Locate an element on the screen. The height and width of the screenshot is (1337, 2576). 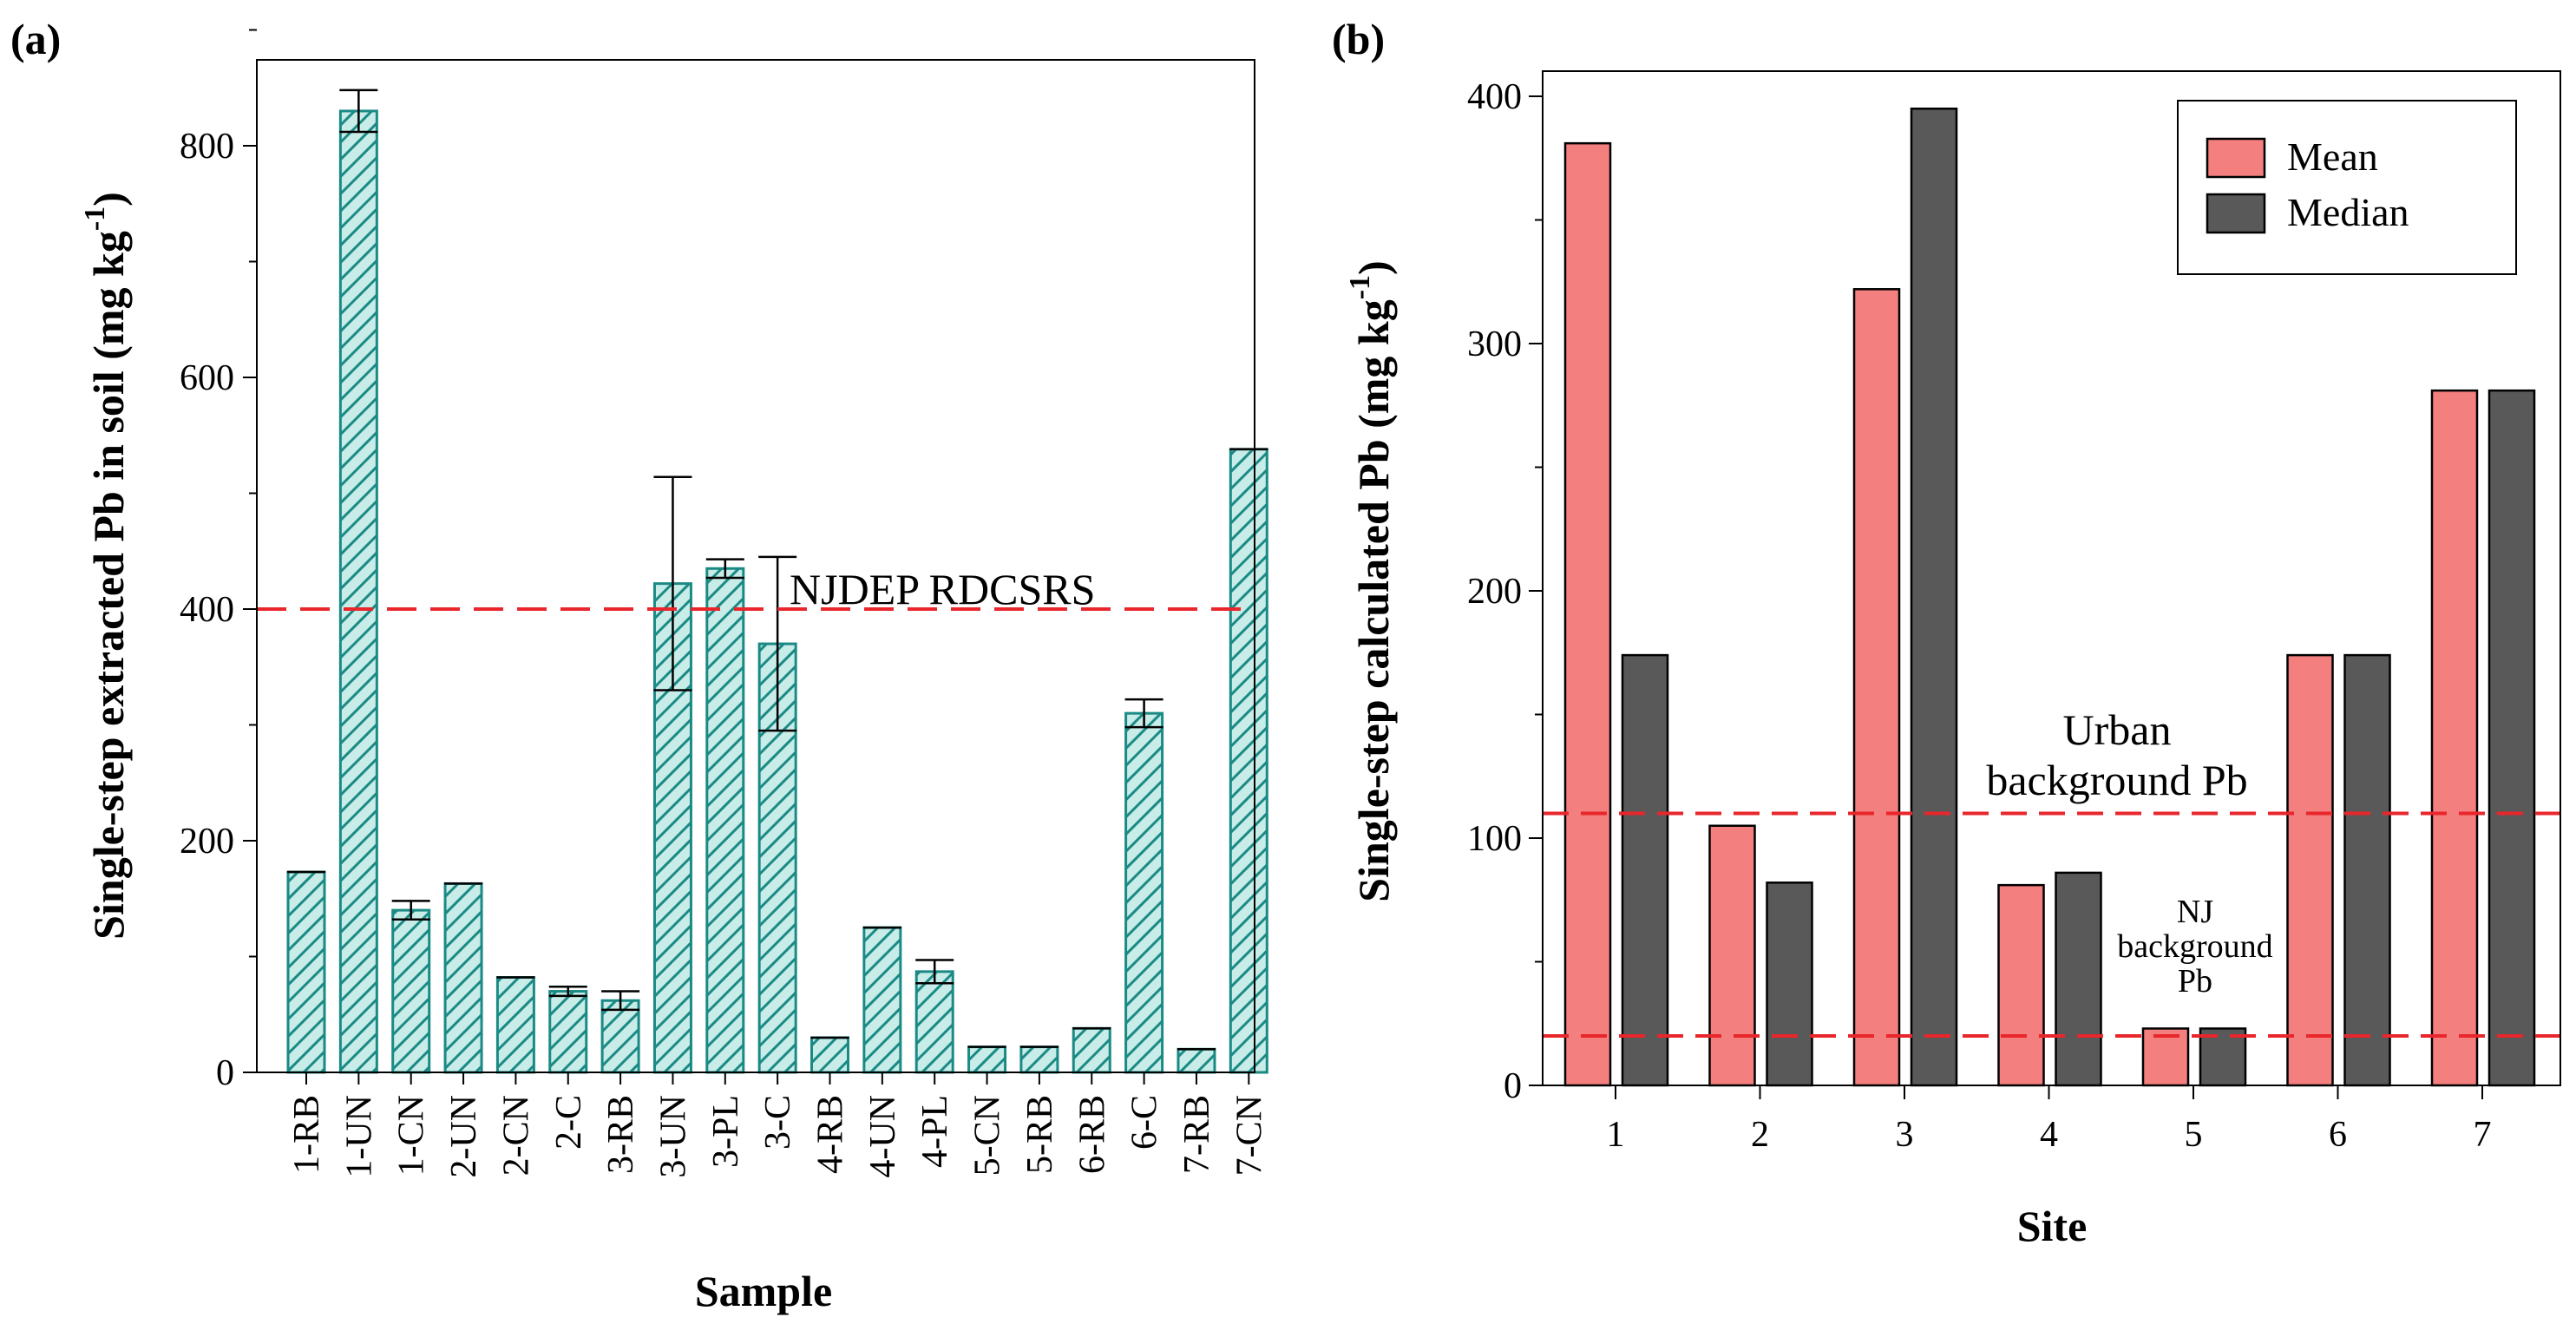
legend-label-mean: Mean is located at coordinates (2332, 156).